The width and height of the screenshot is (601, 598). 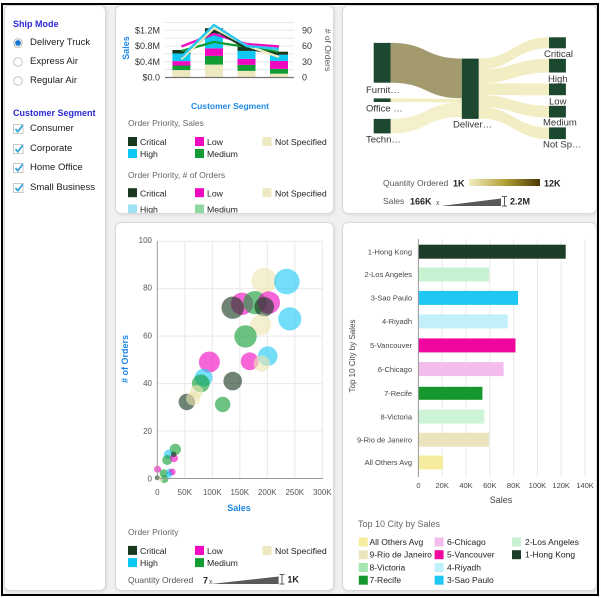 What do you see at coordinates (166, 123) in the screenshot?
I see `svg-text: Order Priority, Sales` at bounding box center [166, 123].